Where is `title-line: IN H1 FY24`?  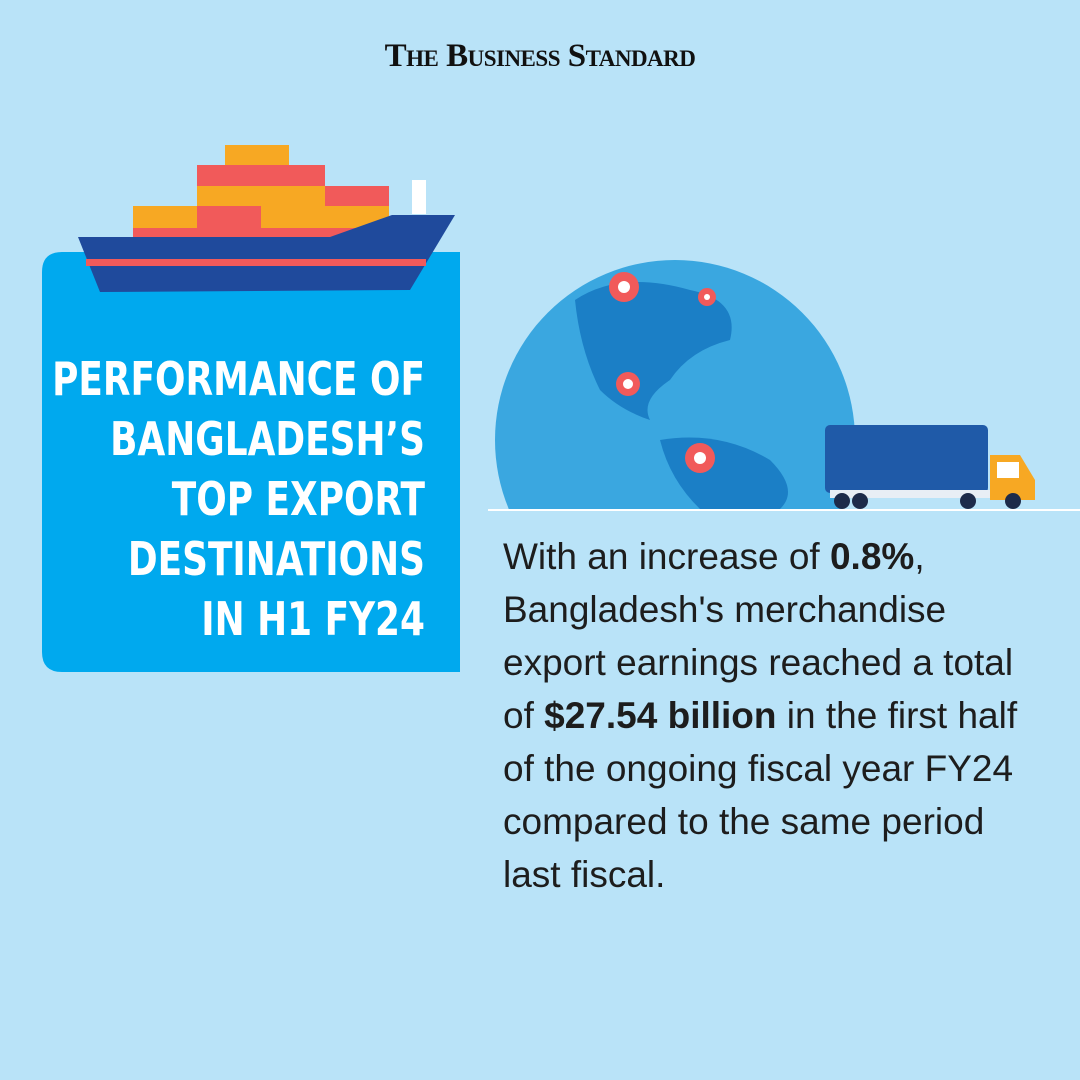 title-line: IN H1 FY24 is located at coordinates (313, 620).